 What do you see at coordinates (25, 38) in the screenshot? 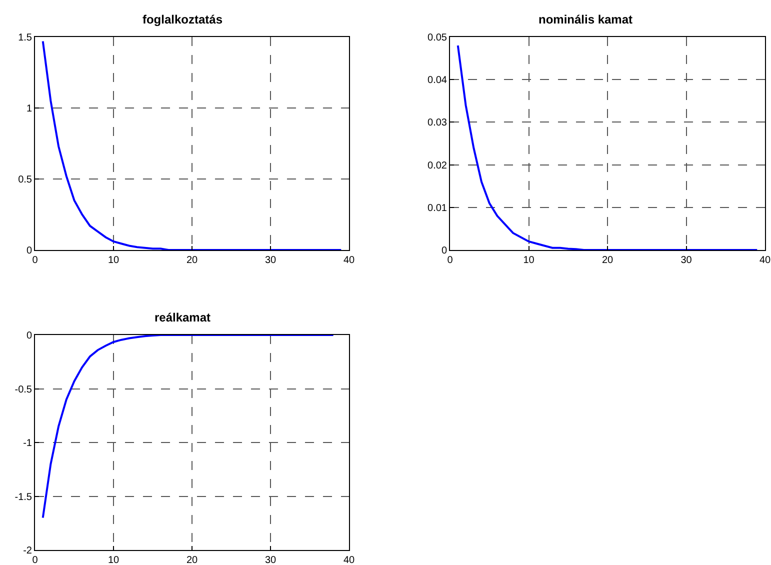
I see `y-tick-label: 1.5` at bounding box center [25, 38].